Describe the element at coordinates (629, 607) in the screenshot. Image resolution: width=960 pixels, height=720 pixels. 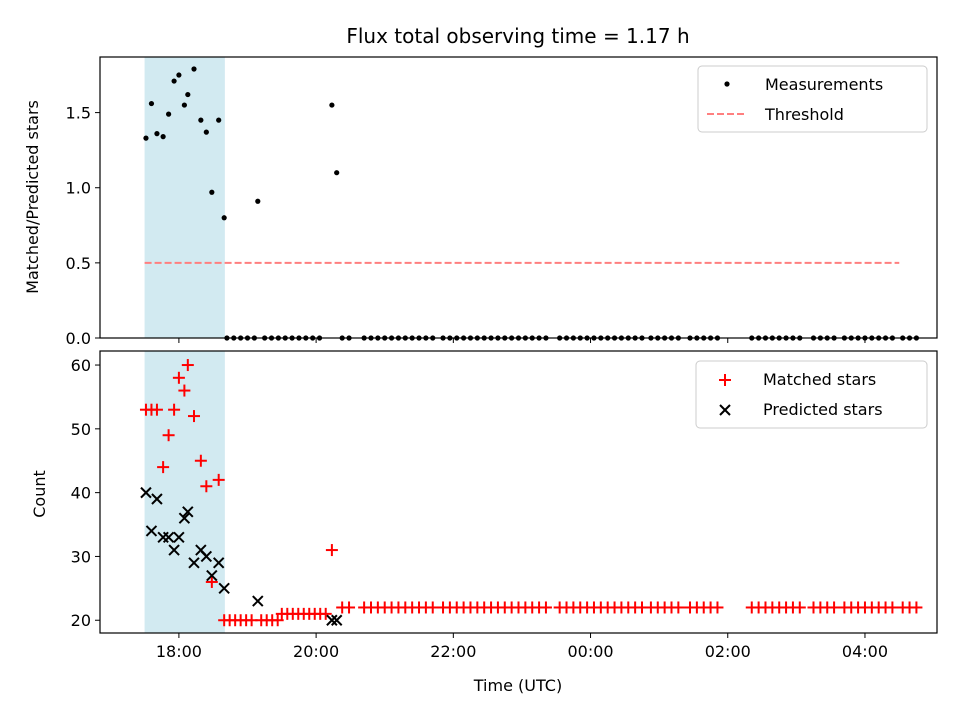
I see `series-matched-stars-baseline-22-` at that location.